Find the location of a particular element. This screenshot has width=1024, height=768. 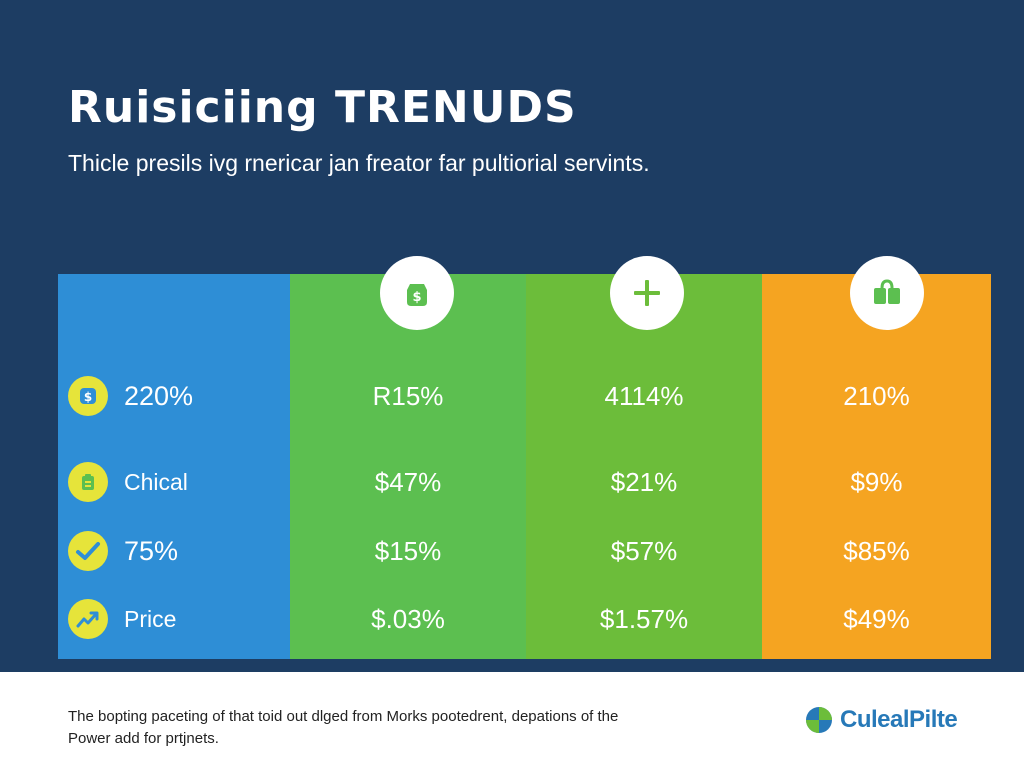

table-cell: $15% is located at coordinates (408, 550).